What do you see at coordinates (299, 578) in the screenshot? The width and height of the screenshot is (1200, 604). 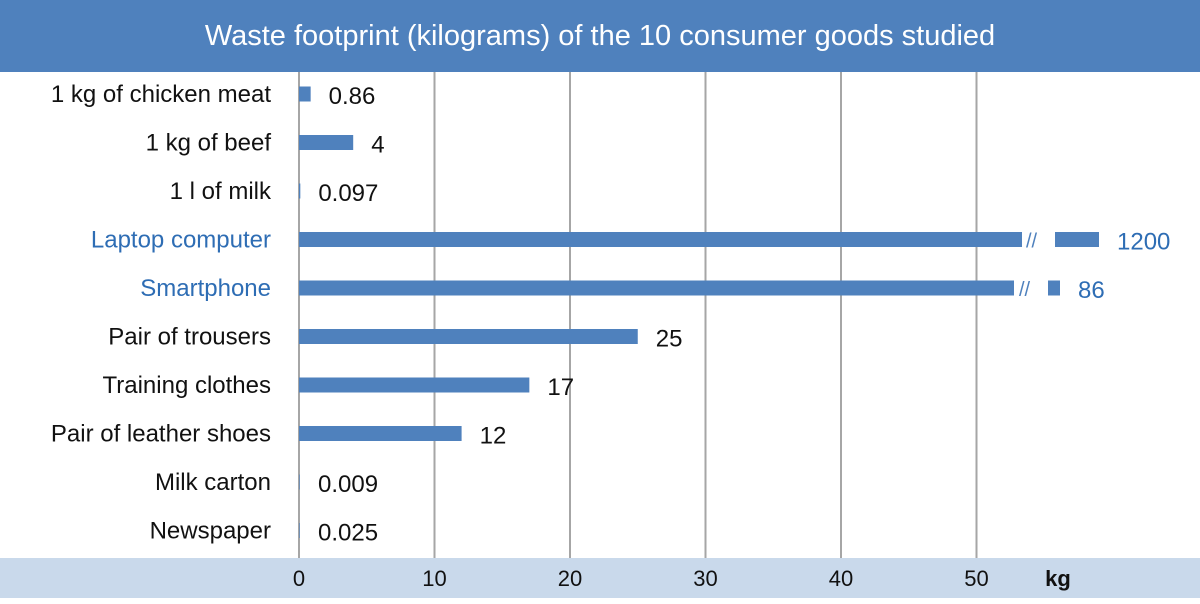 I see `x-tick-label: 0` at bounding box center [299, 578].